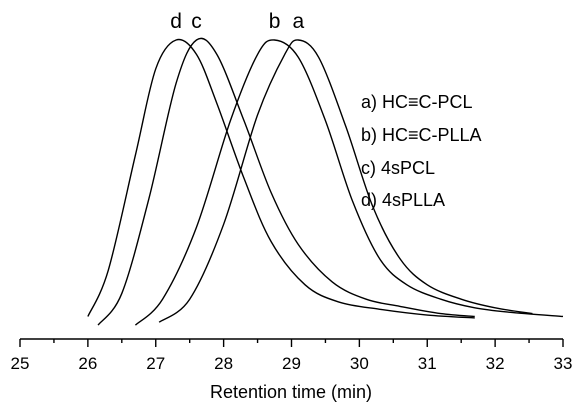  I want to click on peak-label-b: b, so click(275, 21).